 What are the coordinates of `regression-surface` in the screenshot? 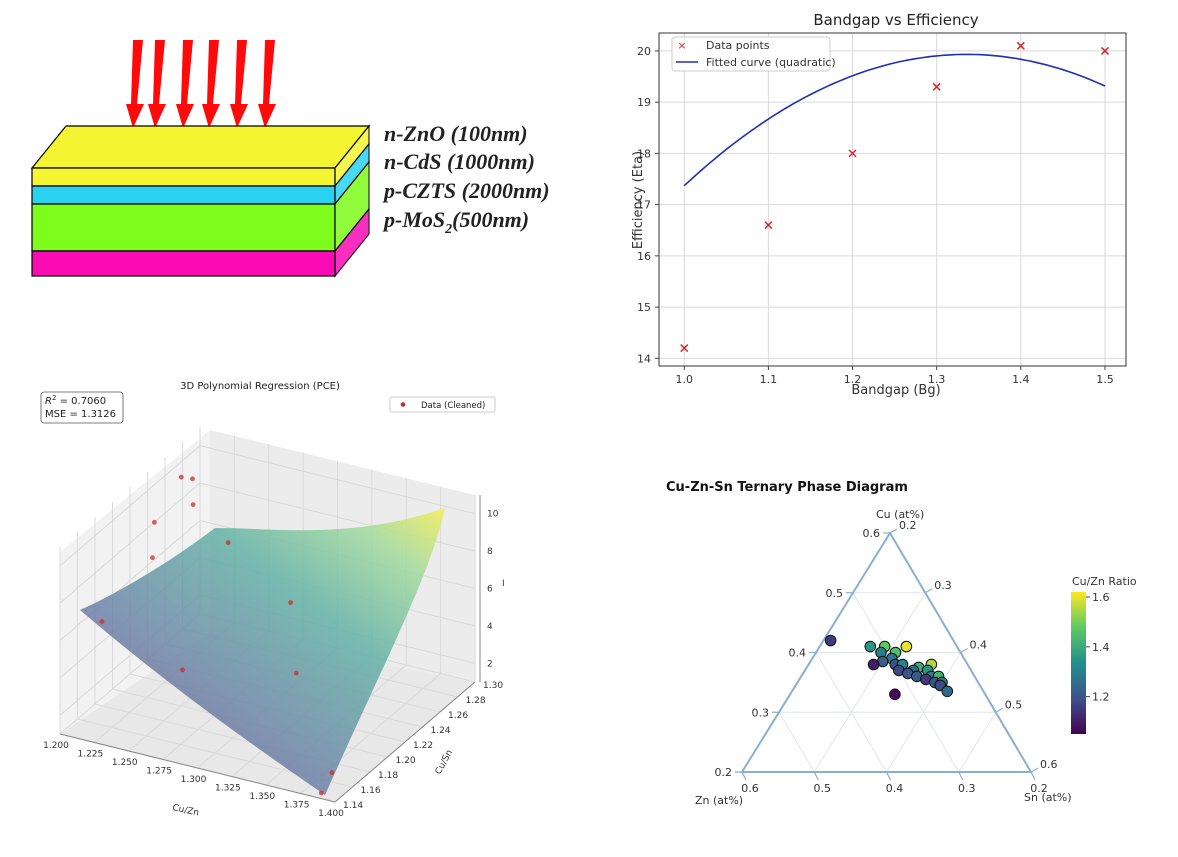 It's located at (262, 651).